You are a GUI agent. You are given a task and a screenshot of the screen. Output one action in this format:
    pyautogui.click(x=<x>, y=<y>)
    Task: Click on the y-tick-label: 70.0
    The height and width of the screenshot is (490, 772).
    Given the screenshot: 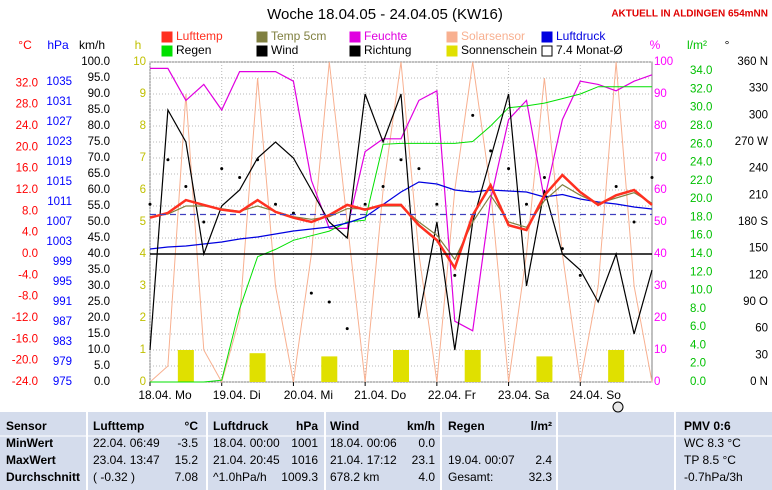 What is the action you would take?
    pyautogui.click(x=99, y=158)
    